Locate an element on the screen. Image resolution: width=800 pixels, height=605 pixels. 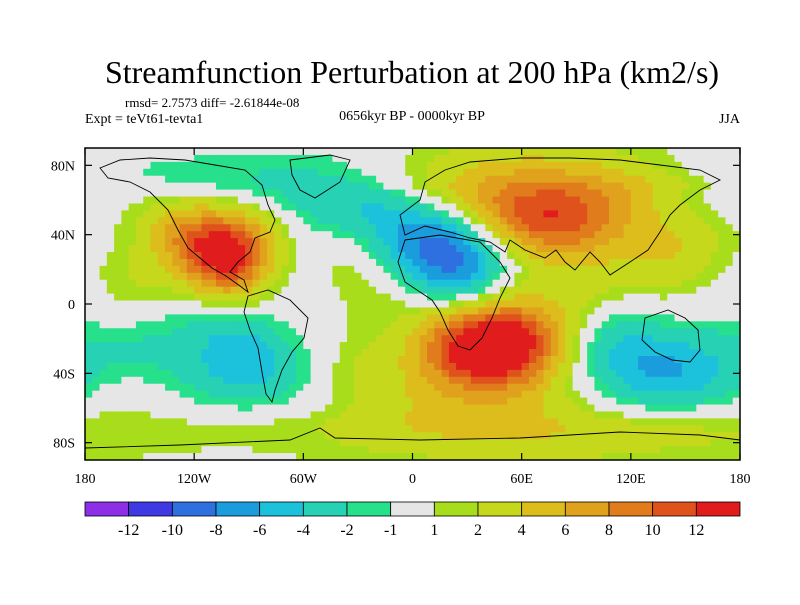
coast-australia is located at coordinates (671, 336).